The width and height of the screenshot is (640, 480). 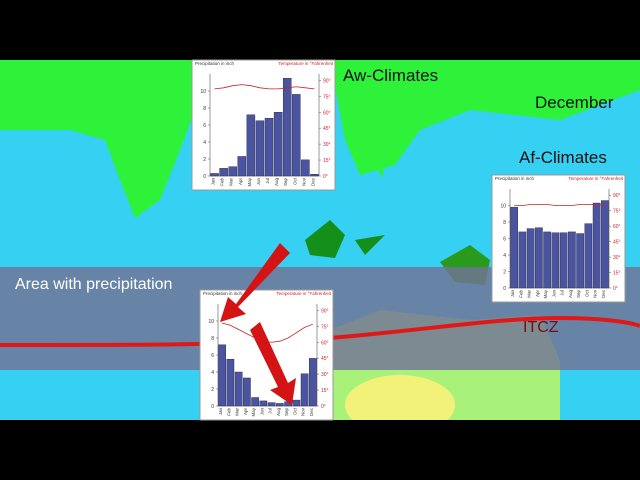 What do you see at coordinates (320, 331) in the screenshot?
I see `itcz-line` at bounding box center [320, 331].